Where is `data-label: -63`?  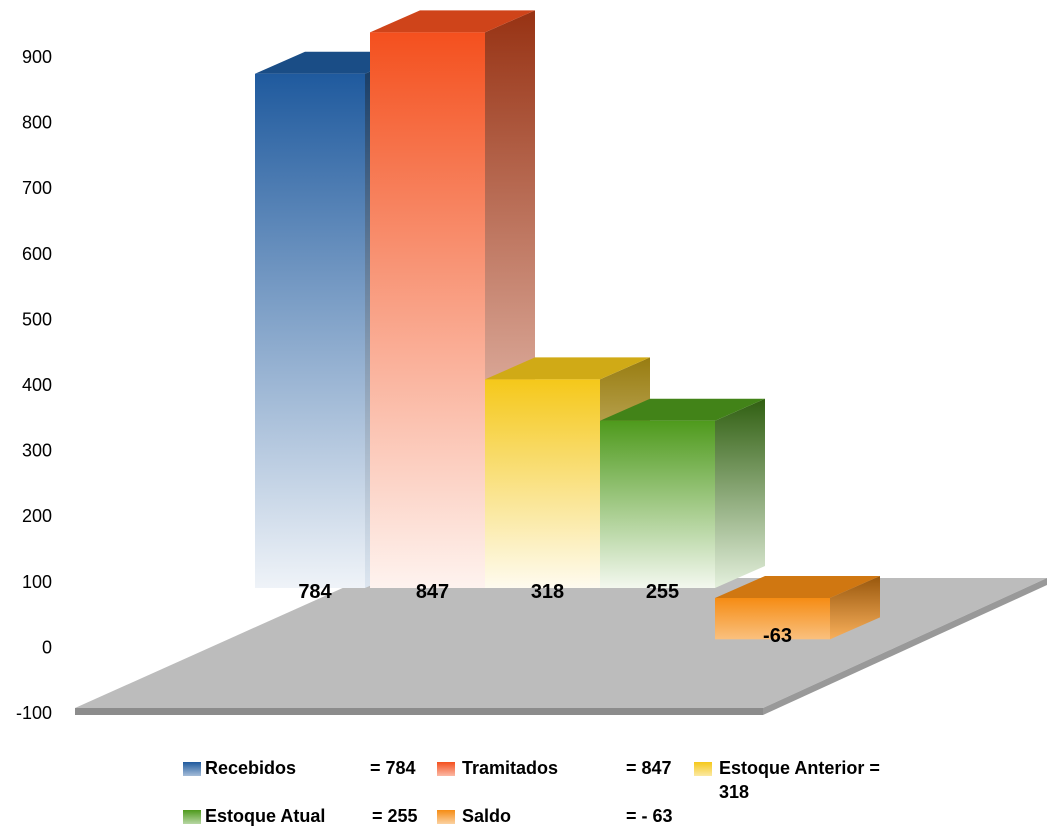
data-label: -63 is located at coordinates (777, 636).